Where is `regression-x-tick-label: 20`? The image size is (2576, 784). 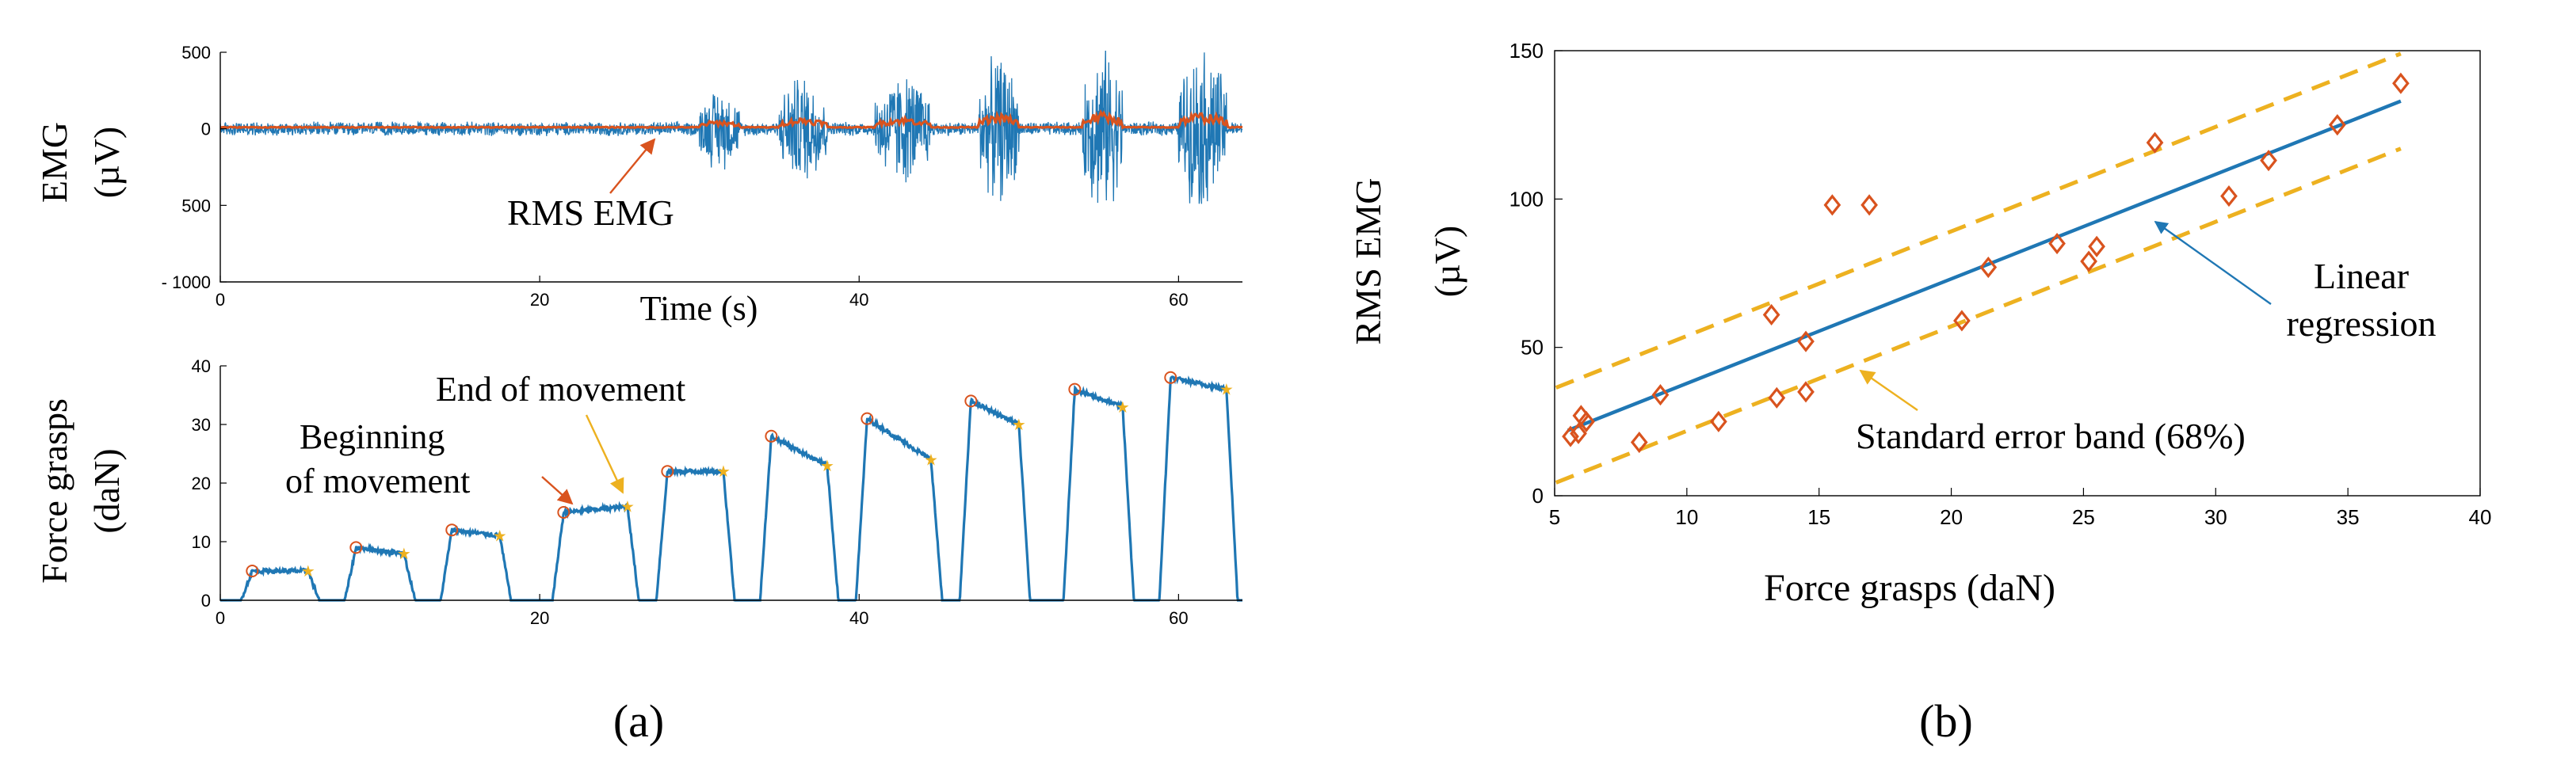
regression-x-tick-label: 20 is located at coordinates (1951, 517).